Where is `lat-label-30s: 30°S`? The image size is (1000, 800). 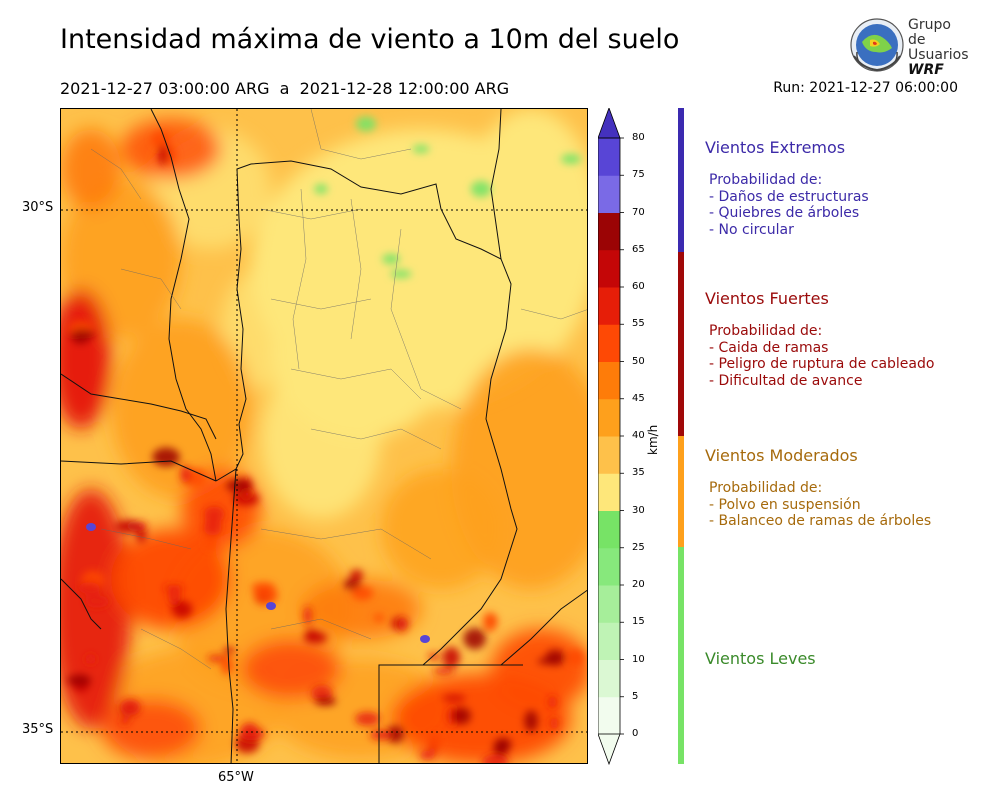 lat-label-30s: 30°S is located at coordinates (38, 207).